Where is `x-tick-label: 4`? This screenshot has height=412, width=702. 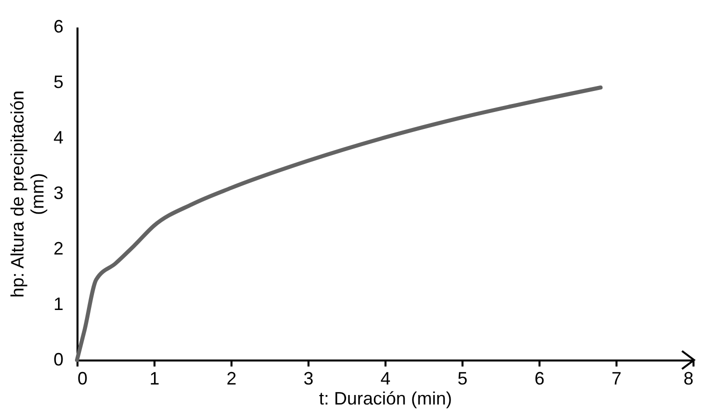
x-tick-label: 4 is located at coordinates (385, 378).